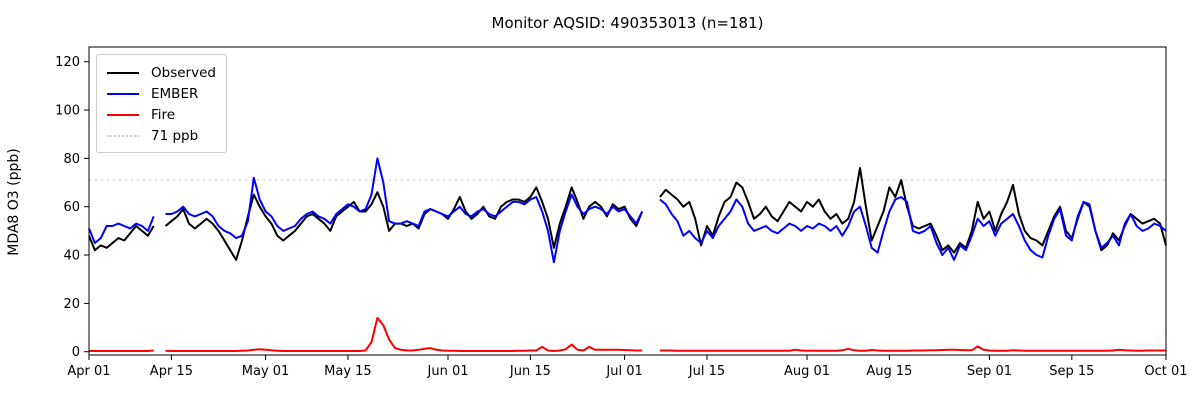 Image resolution: width=1200 pixels, height=400 pixels. I want to click on y-tick-label: 20, so click(71, 304).